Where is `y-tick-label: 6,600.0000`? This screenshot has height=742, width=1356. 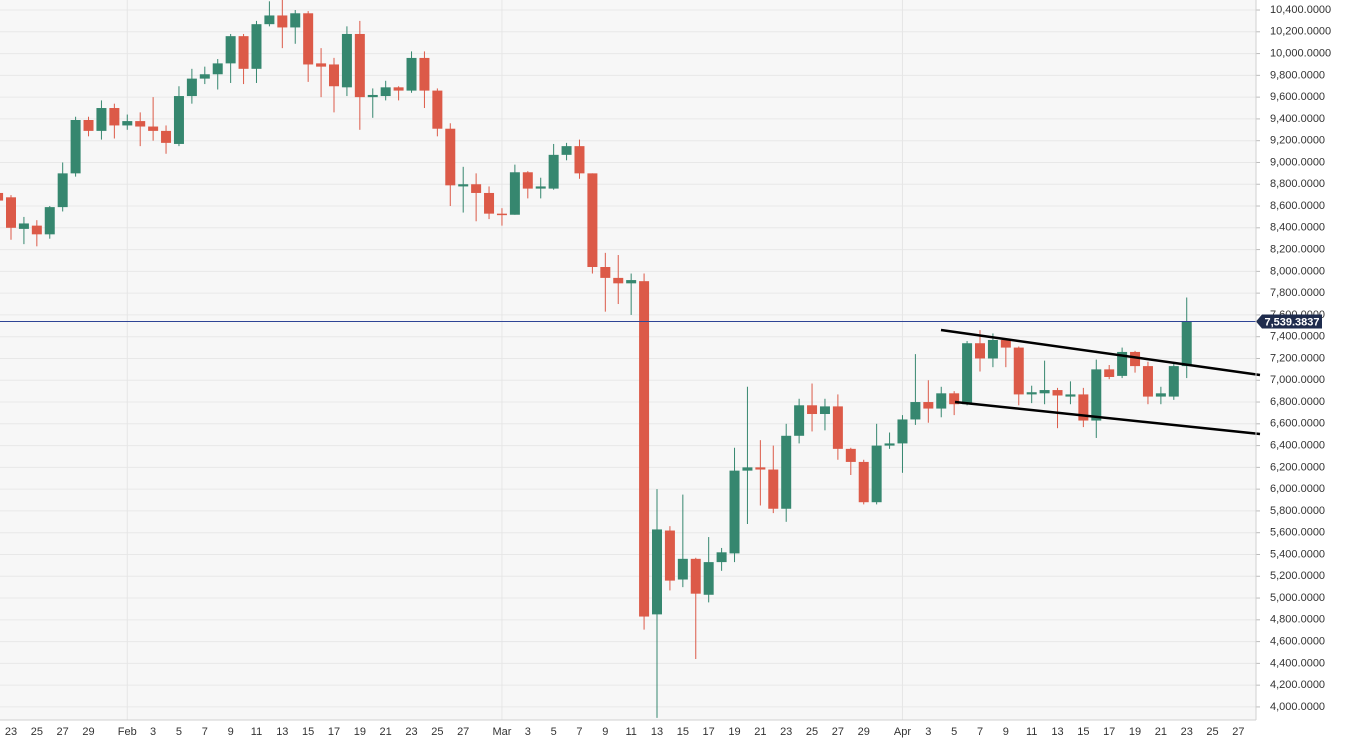
y-tick-label: 6,600.0000 is located at coordinates (1297, 424).